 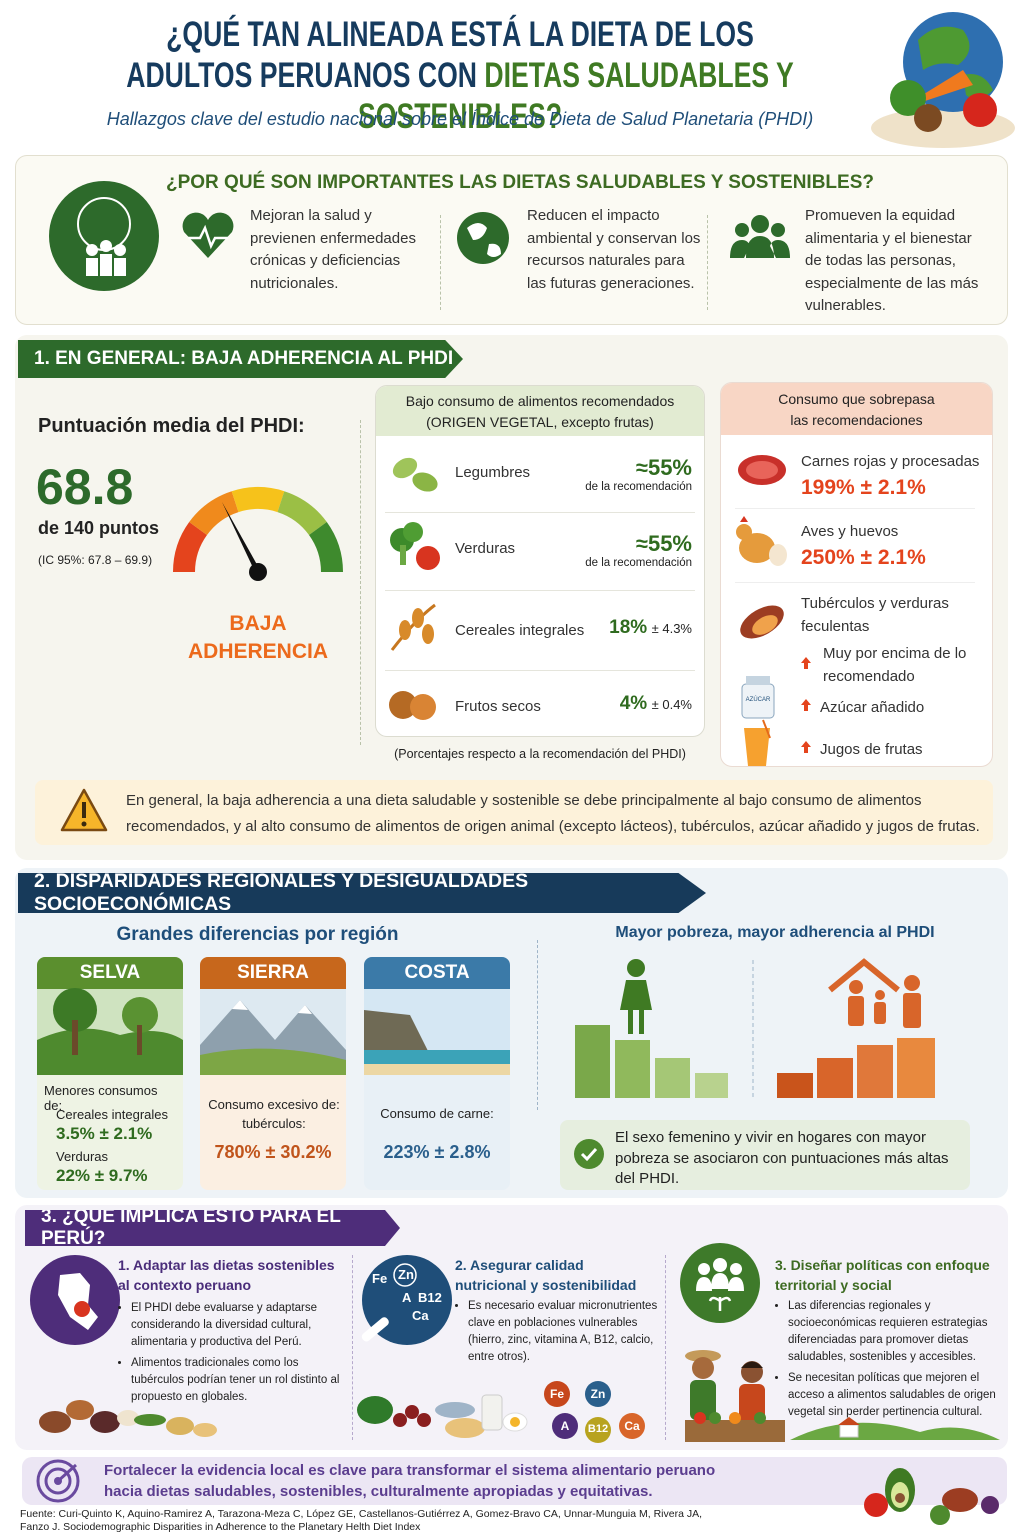 What do you see at coordinates (671, 628) in the screenshot?
I see `food-error: ± 4.3%` at bounding box center [671, 628].